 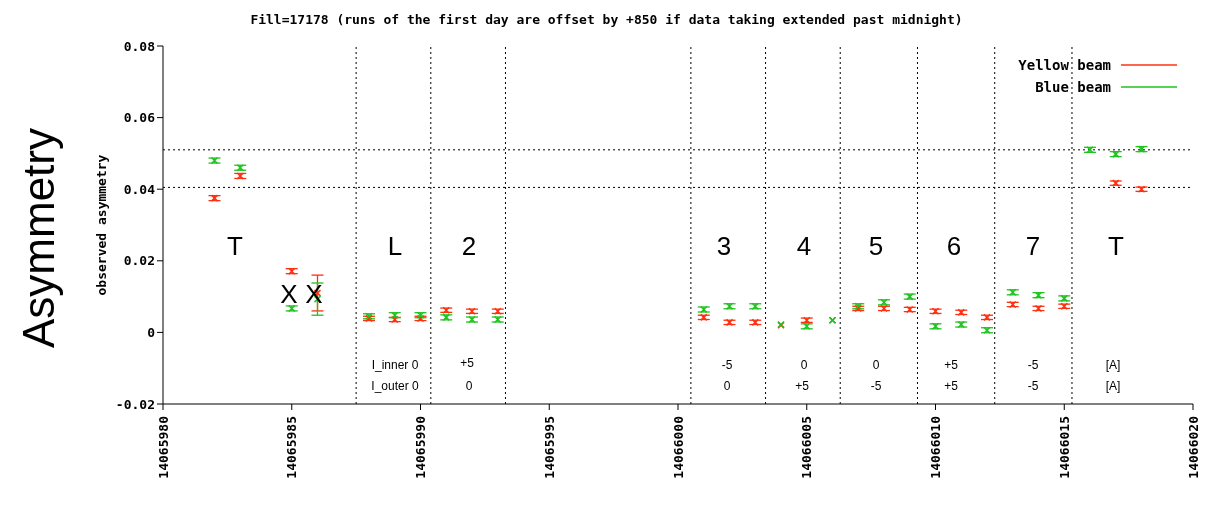 What do you see at coordinates (606, 19) in the screenshot?
I see `chart-title: Fill=17178 (runs of the first day are offset by +850 if data taking extended past midnight)` at bounding box center [606, 19].